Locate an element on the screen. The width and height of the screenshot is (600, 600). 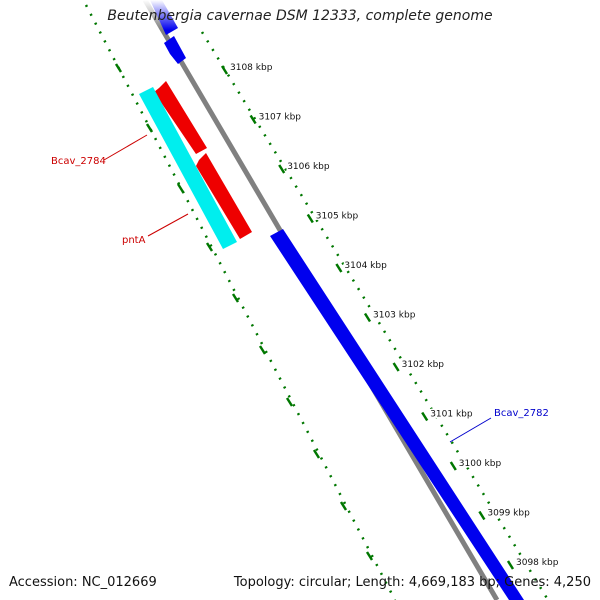
tick-label: 3100 kbp is located at coordinates (480, 464).